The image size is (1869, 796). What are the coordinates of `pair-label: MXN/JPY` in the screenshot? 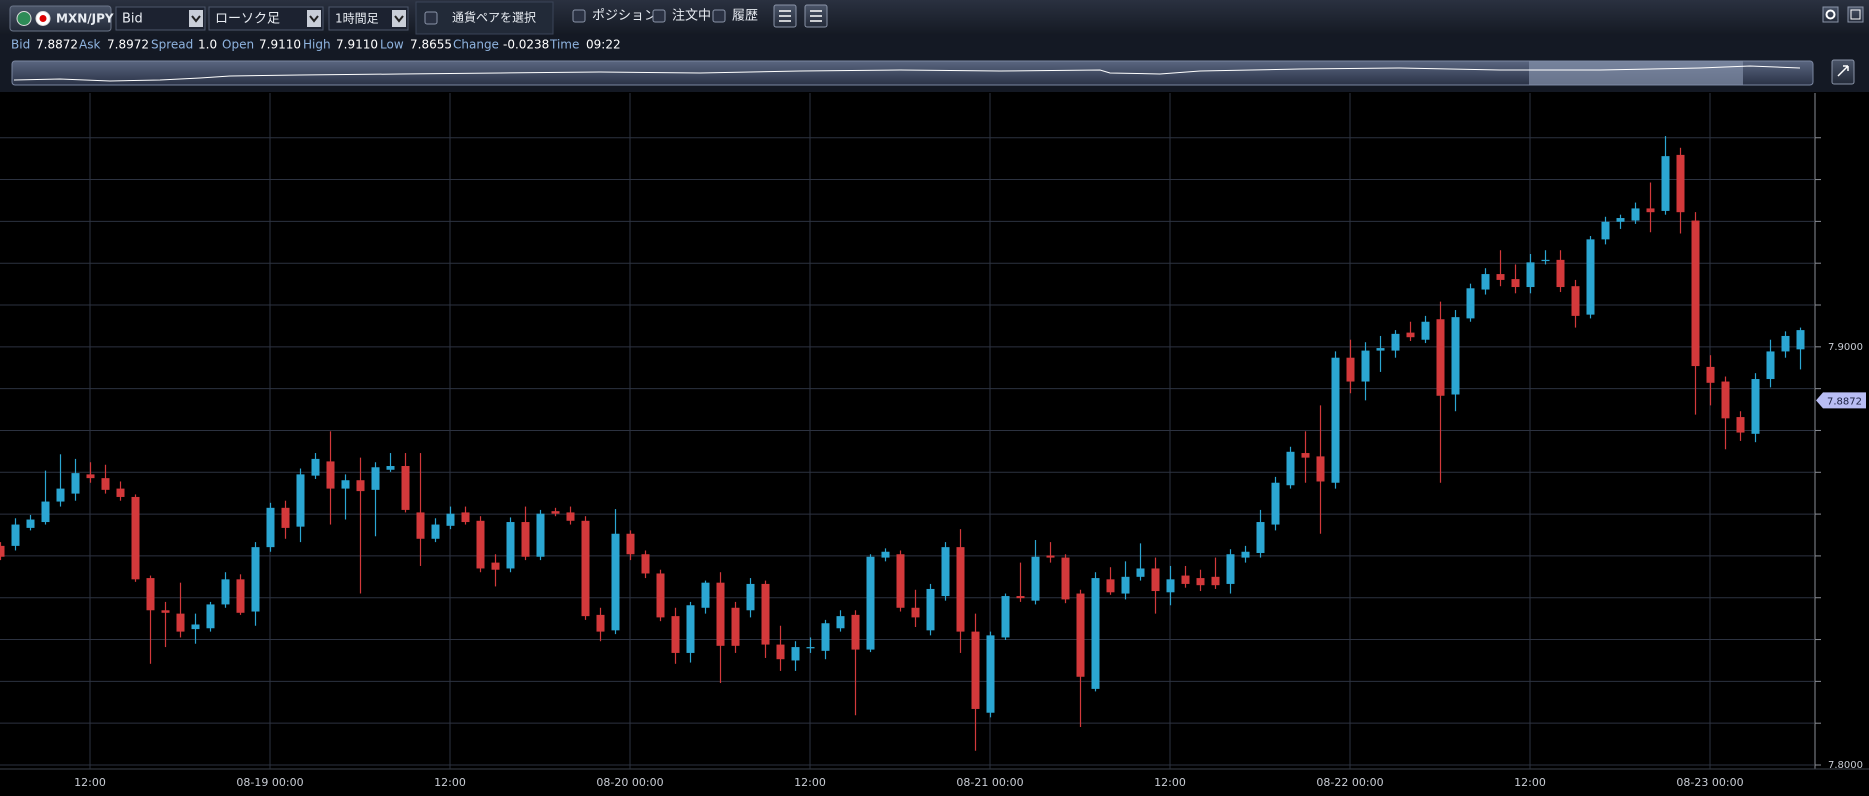 It's located at (85, 19).